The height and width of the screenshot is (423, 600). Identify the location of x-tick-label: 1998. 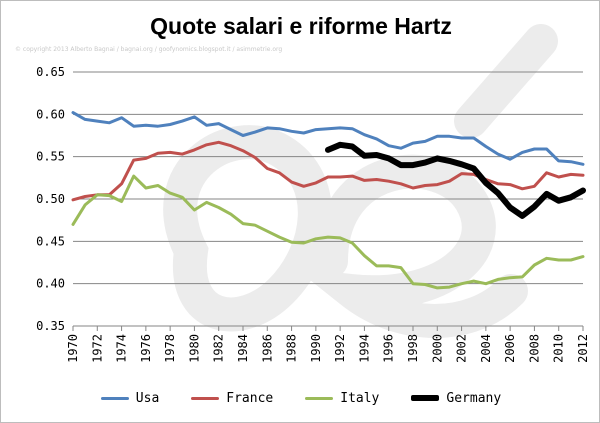
(413, 348).